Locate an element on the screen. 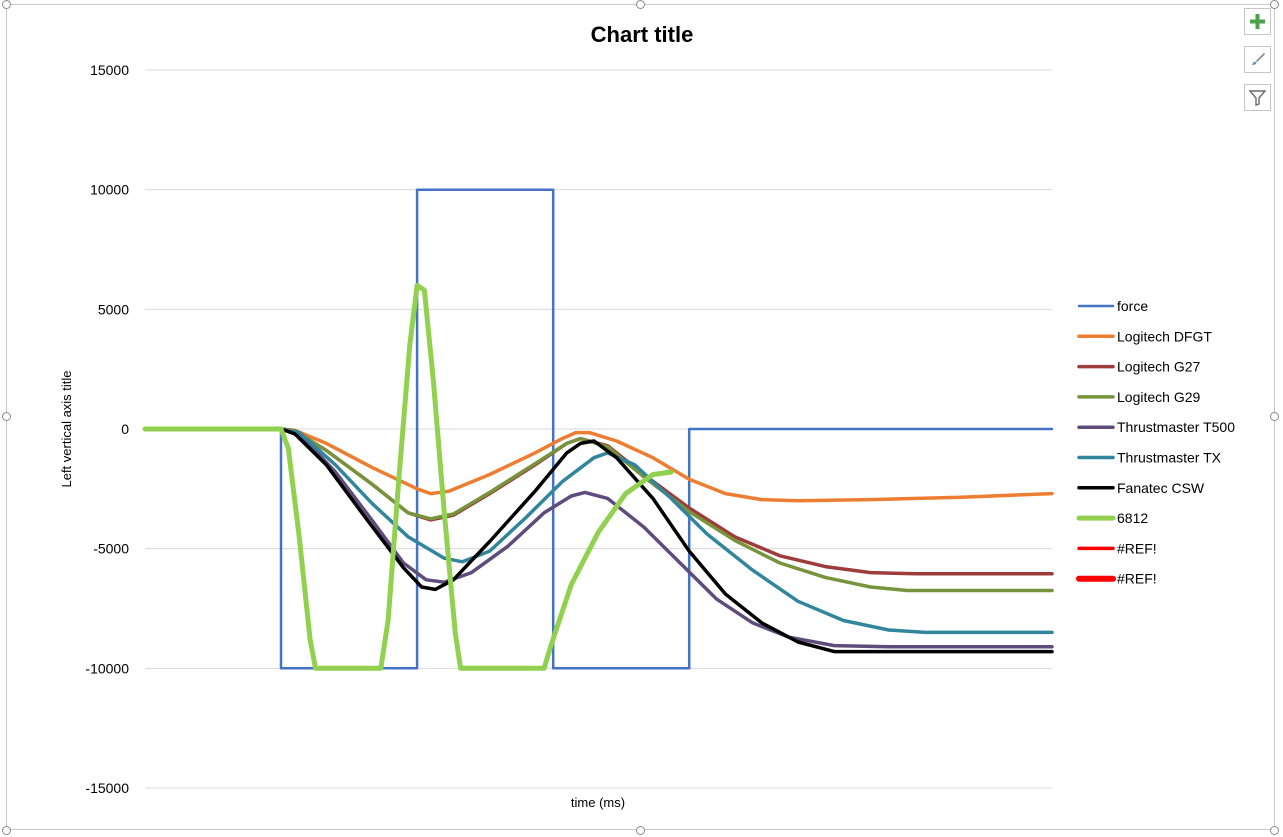 The width and height of the screenshot is (1283, 837). legend-label: Thrustmaster T500 is located at coordinates (1176, 427).